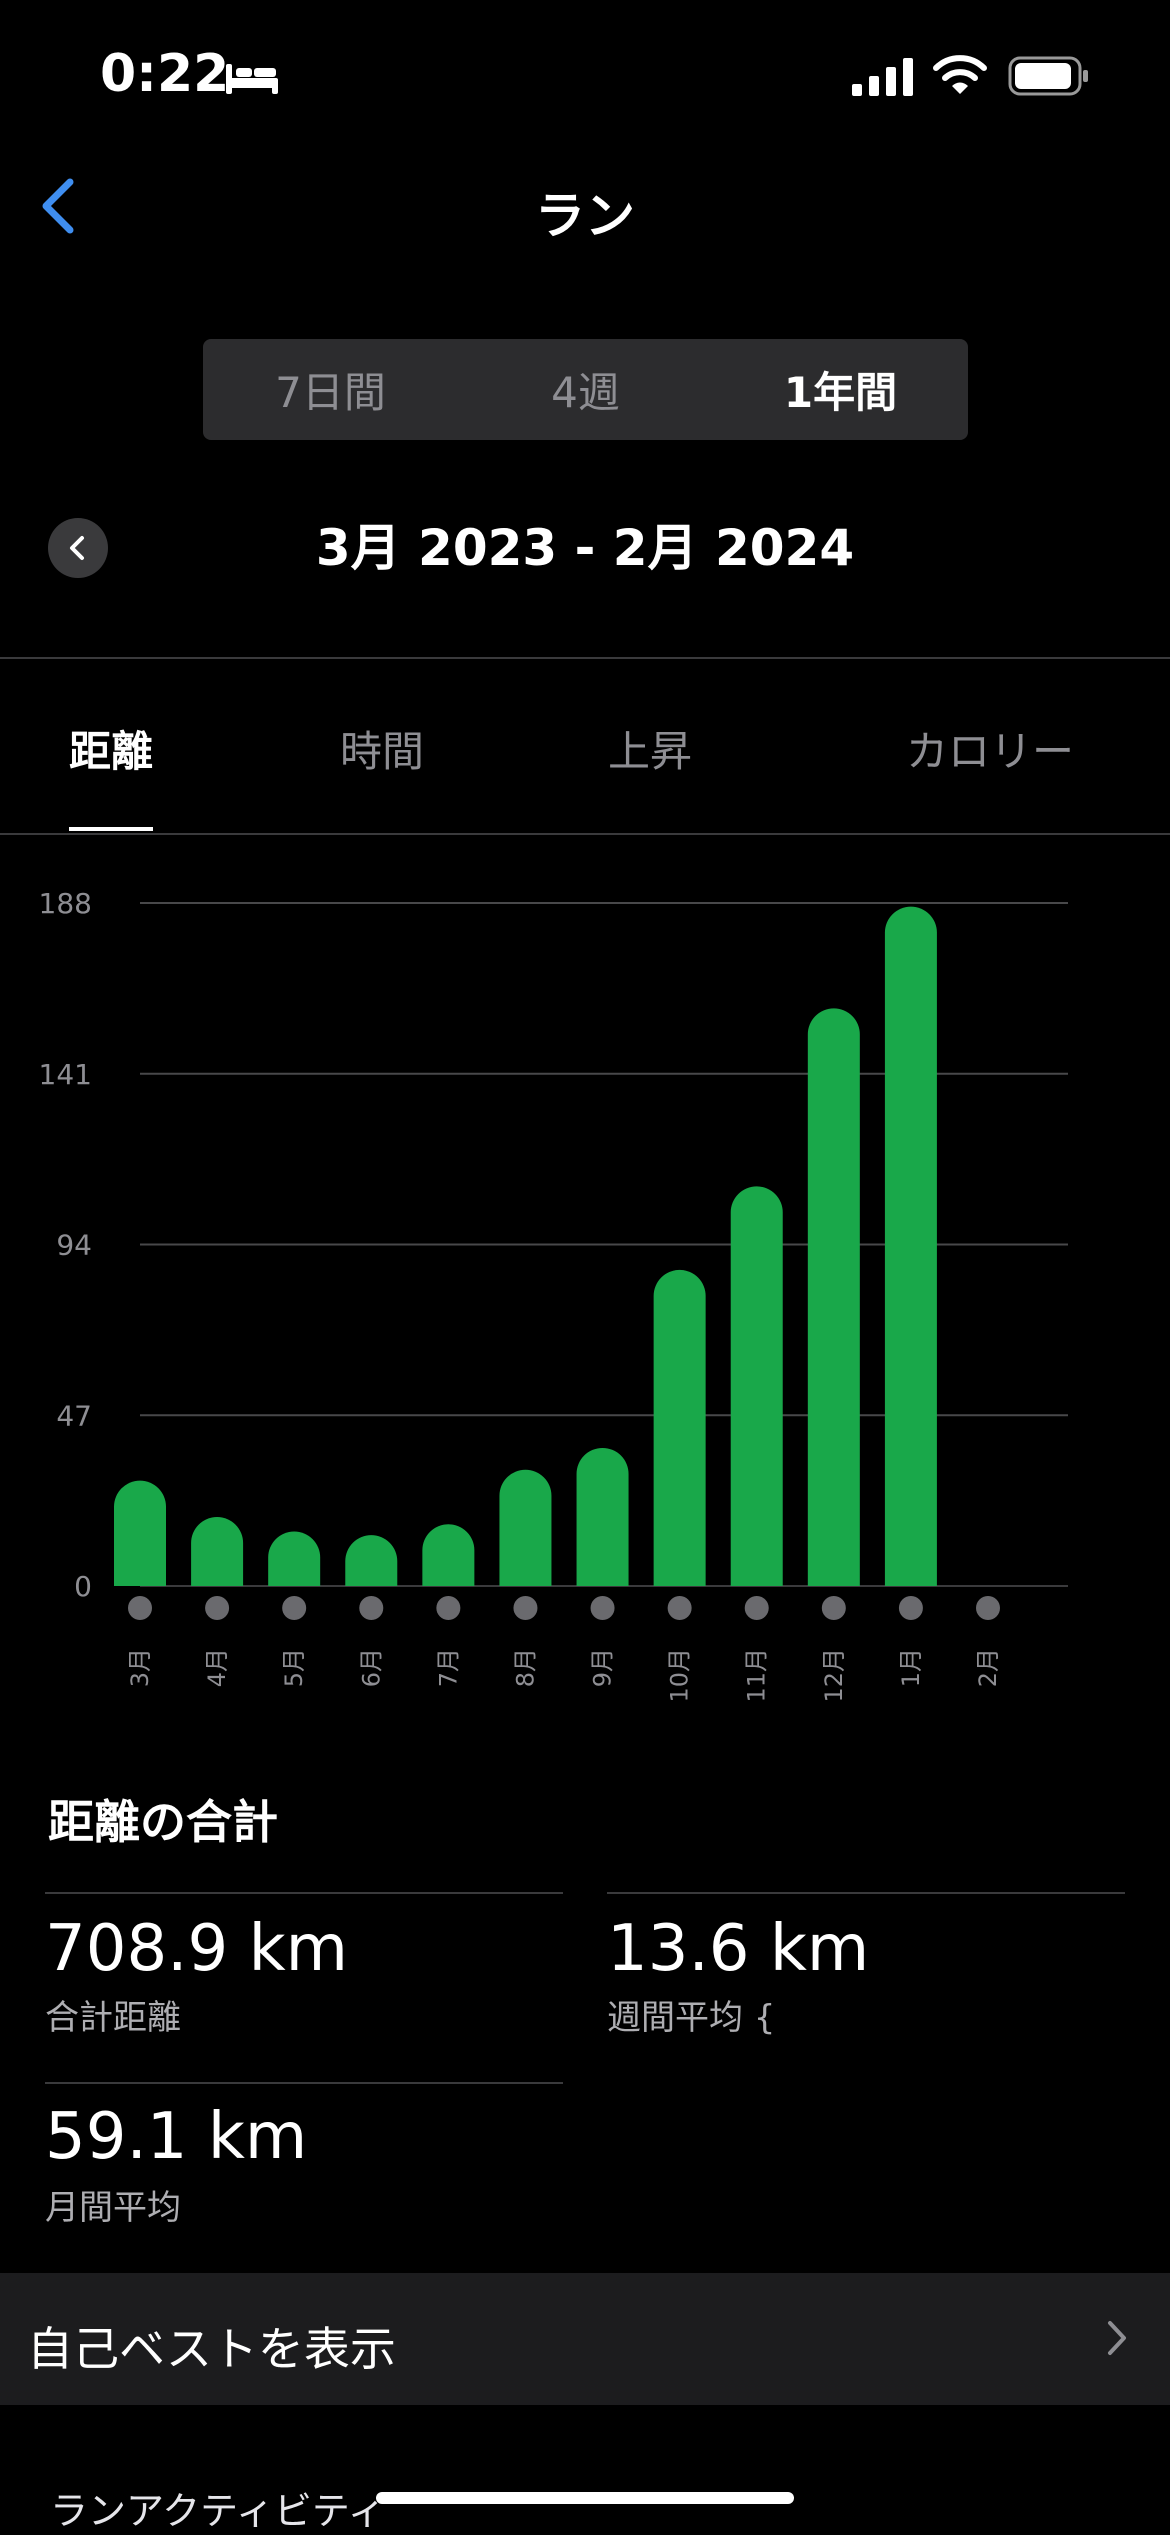 Image resolution: width=1170 pixels, height=2535 pixels. What do you see at coordinates (83, 1586) in the screenshot?
I see `y-tick-label: 0` at bounding box center [83, 1586].